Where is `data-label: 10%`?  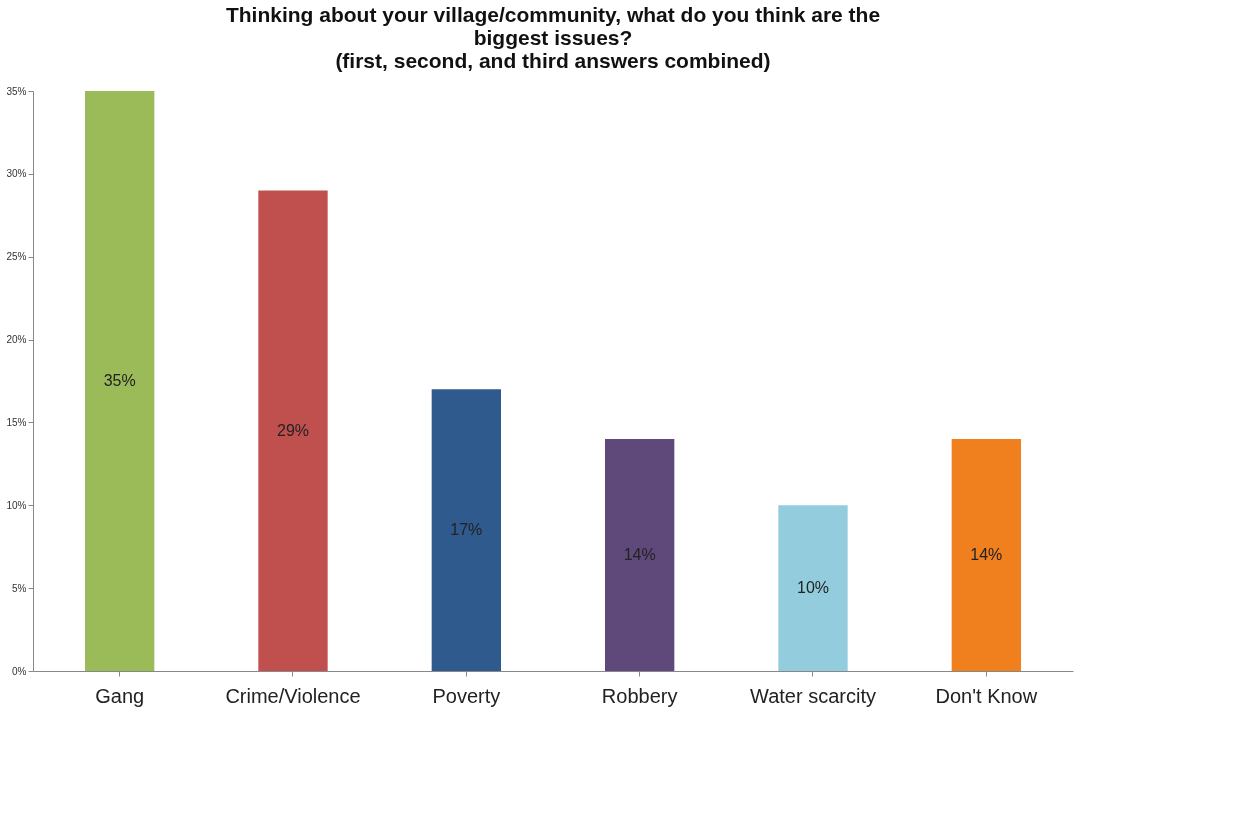 data-label: 10% is located at coordinates (813, 588).